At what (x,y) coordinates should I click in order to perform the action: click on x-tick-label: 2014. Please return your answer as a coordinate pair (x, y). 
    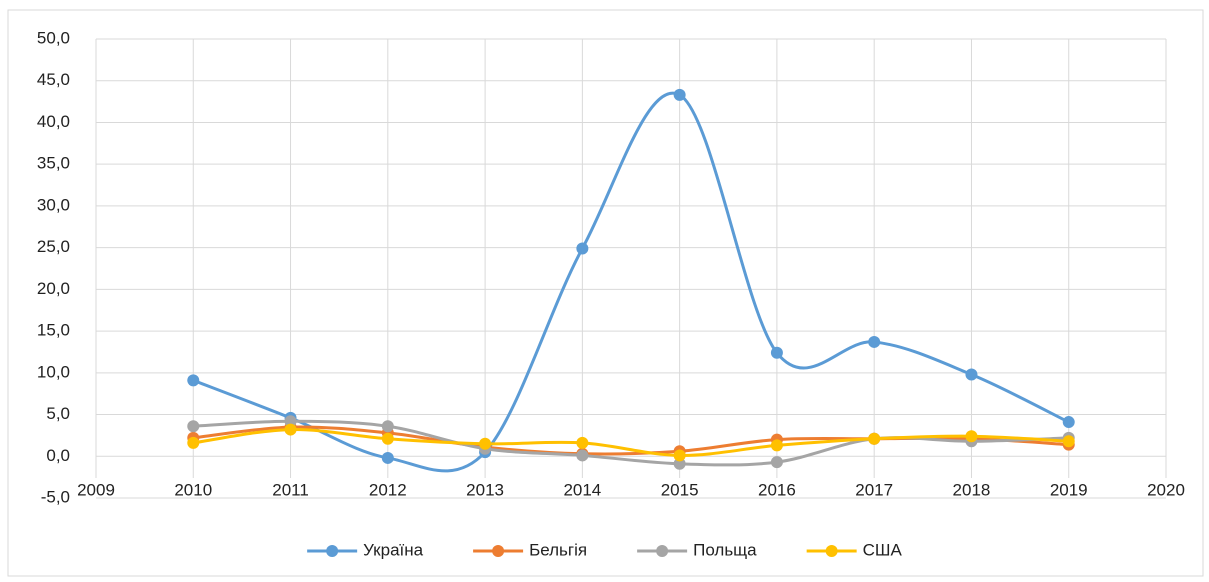
    Looking at the image, I should click on (582, 489).